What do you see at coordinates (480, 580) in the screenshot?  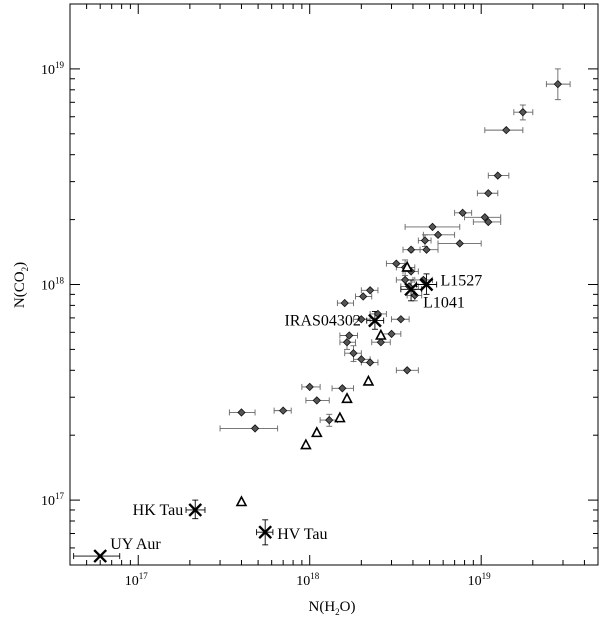 I see `x-tick-label: 1019` at bounding box center [480, 580].